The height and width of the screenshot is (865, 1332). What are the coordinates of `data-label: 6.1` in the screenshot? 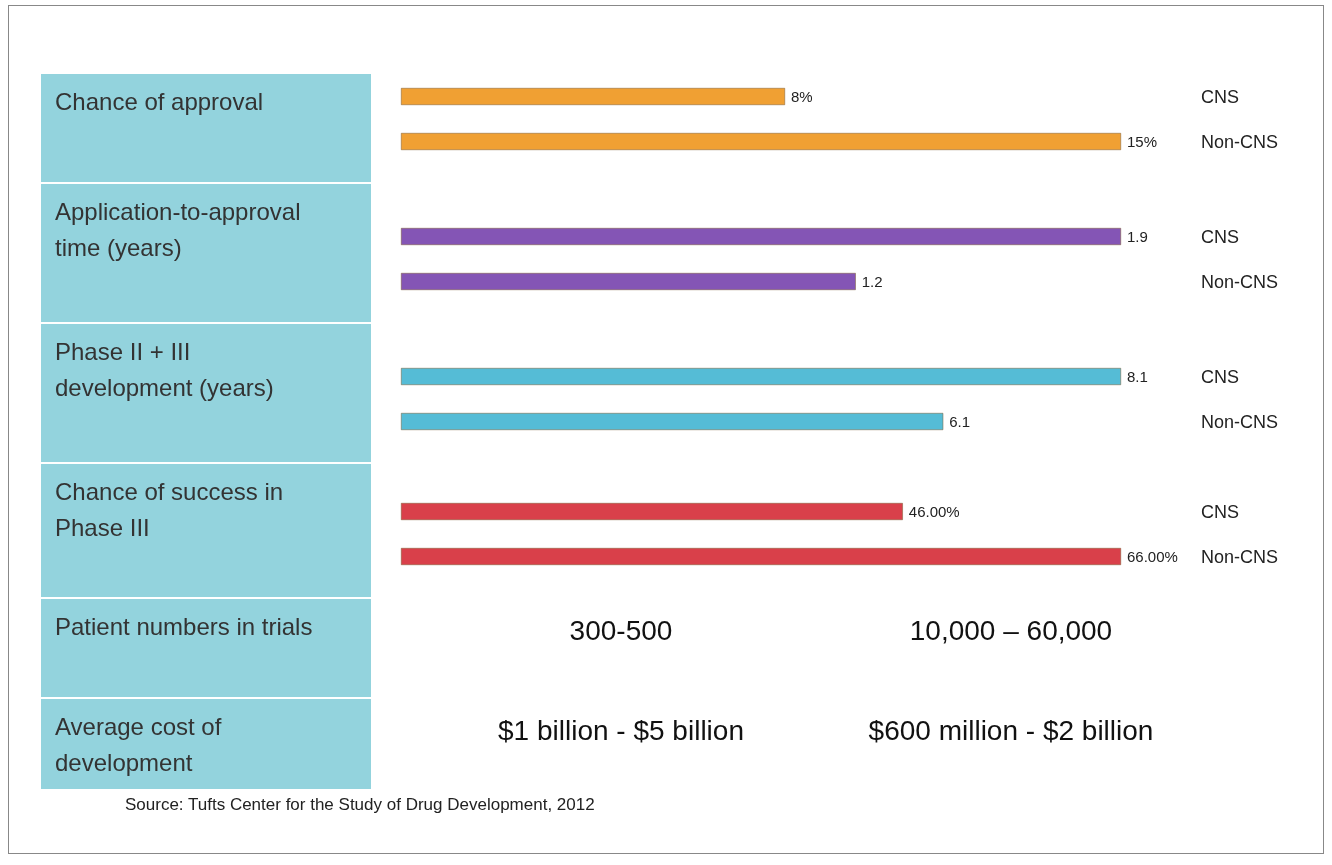 It's located at (960, 421).